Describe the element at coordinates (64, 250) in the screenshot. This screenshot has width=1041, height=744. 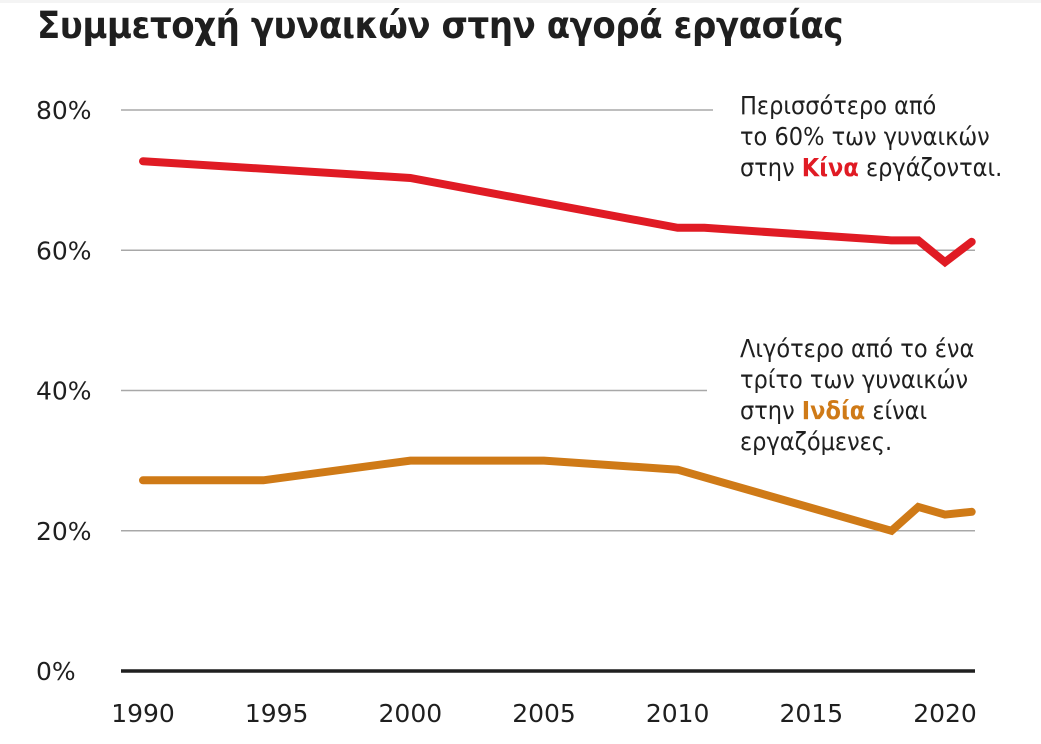
I see `y-tick-label: 60%` at that location.